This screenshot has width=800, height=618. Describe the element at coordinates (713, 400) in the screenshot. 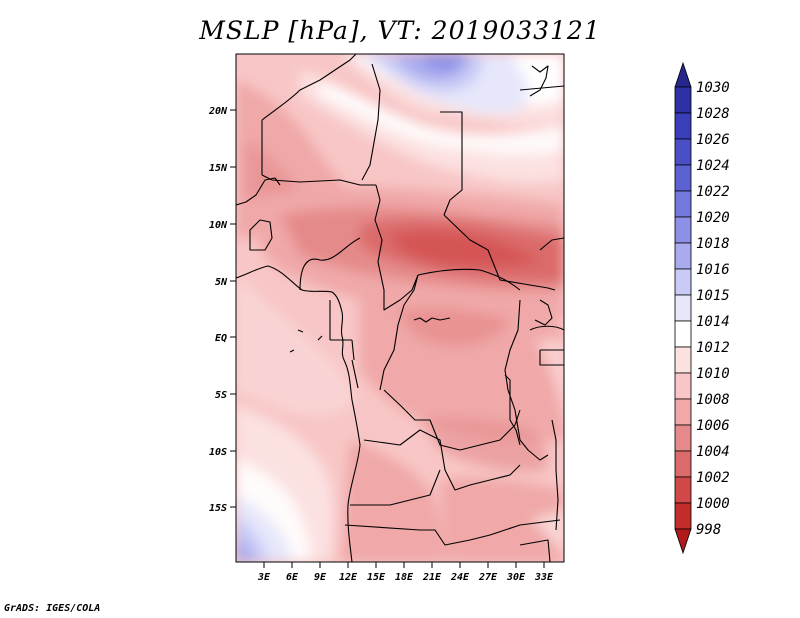

I see `colorbar-level-label: 1008` at that location.